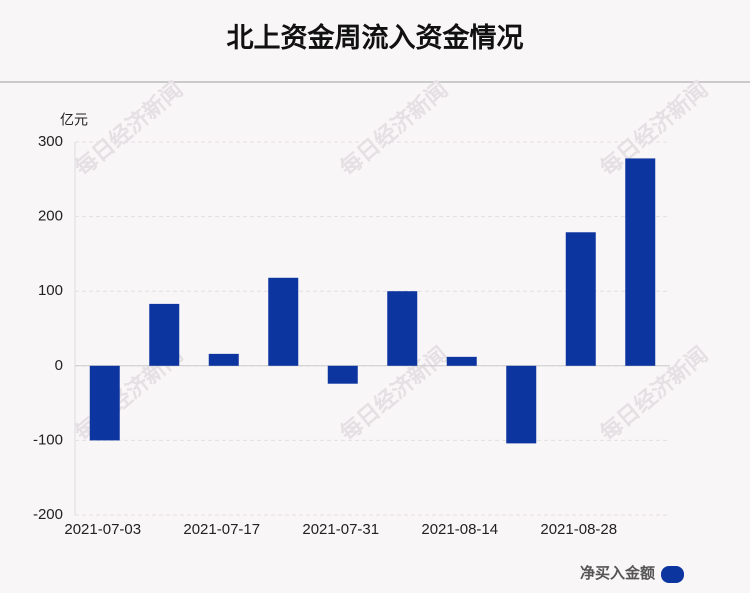  Describe the element at coordinates (48, 514) in the screenshot. I see `y-tick-label: -200` at that location.